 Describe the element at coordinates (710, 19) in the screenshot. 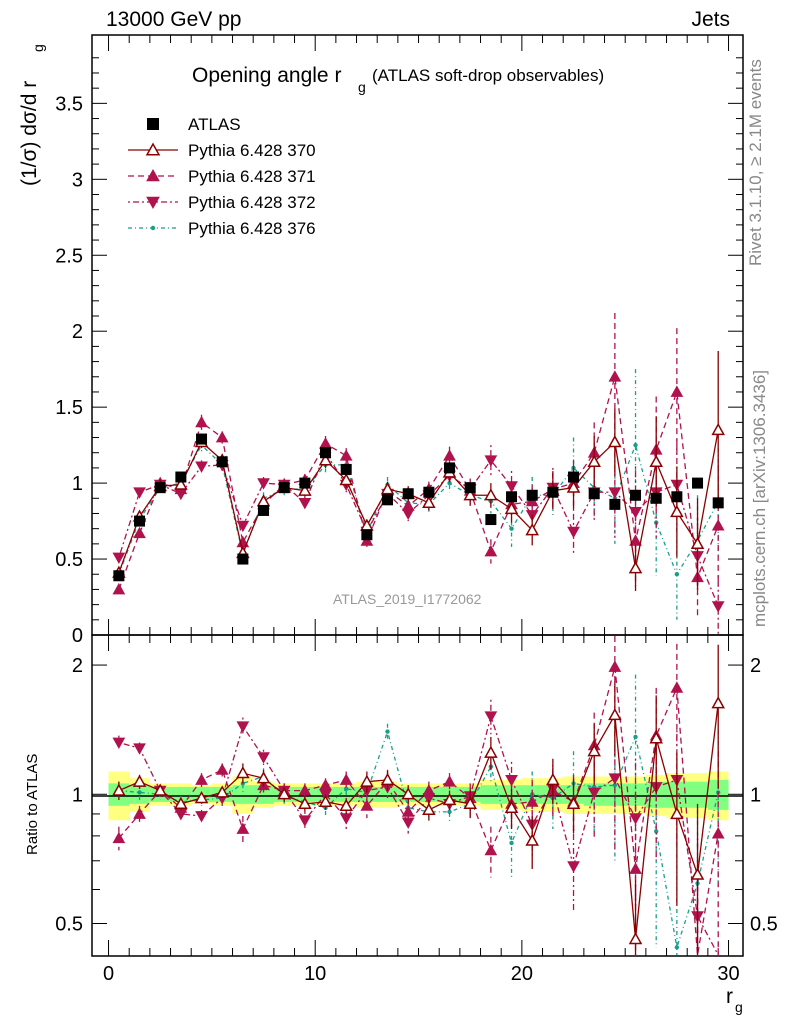

I see `header-right: Jets` at that location.